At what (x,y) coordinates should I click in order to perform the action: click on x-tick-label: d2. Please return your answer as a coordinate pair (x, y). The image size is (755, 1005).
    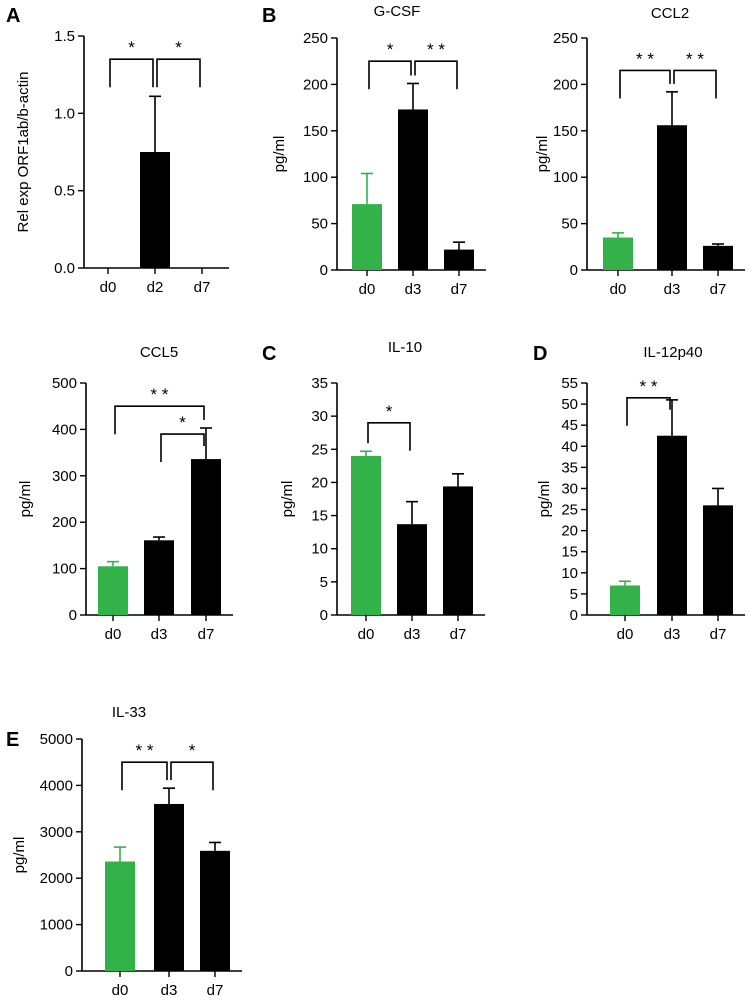
    Looking at the image, I should click on (155, 287).